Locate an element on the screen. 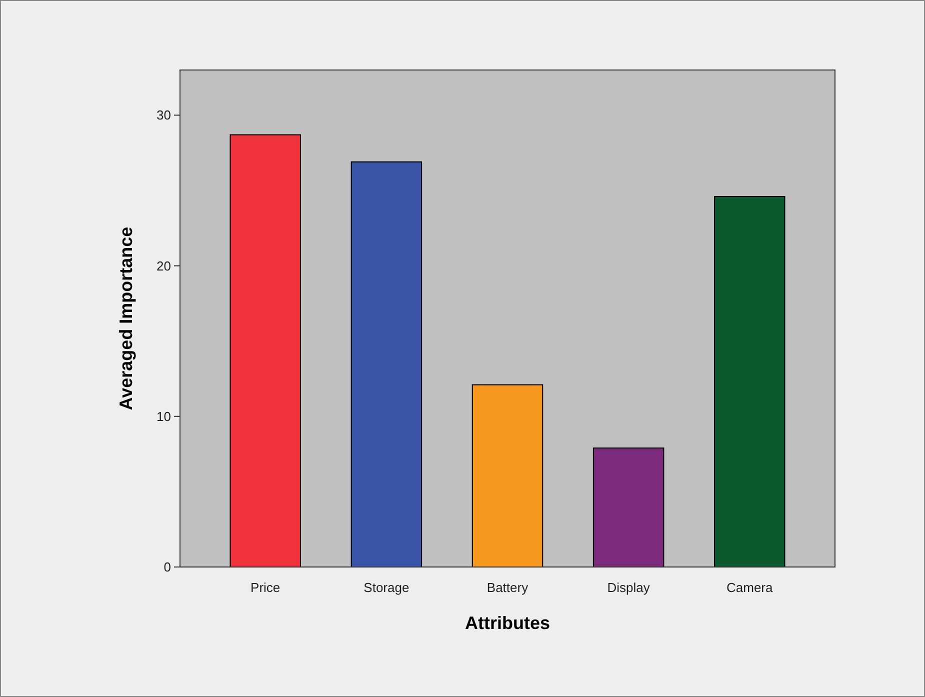 Image resolution: width=925 pixels, height=697 pixels. x-tick-label: Storage is located at coordinates (387, 587).